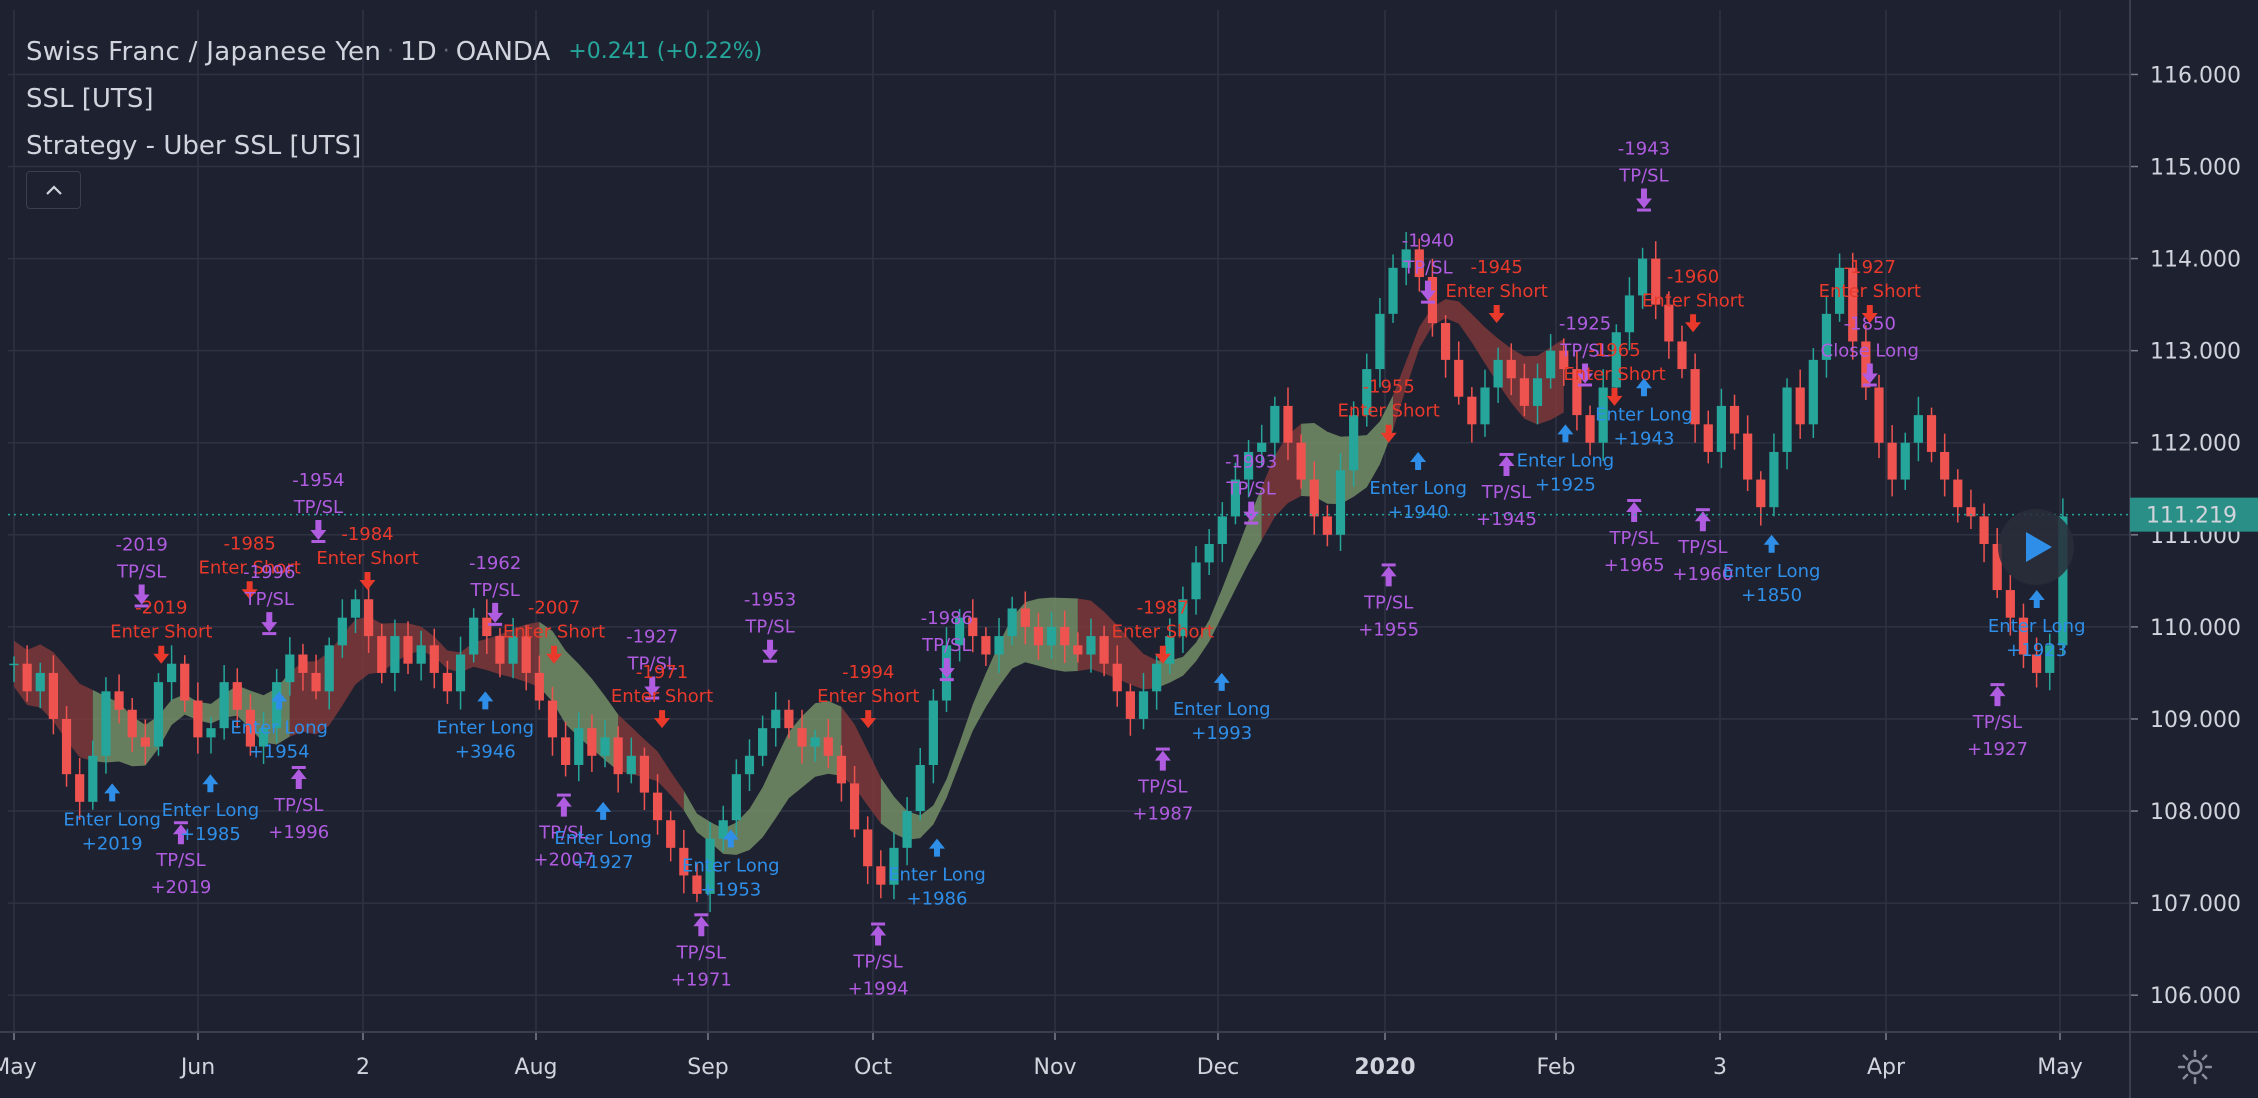 The width and height of the screenshot is (2258, 1098). I want to click on trade-label-text: +1850, so click(1771, 595).